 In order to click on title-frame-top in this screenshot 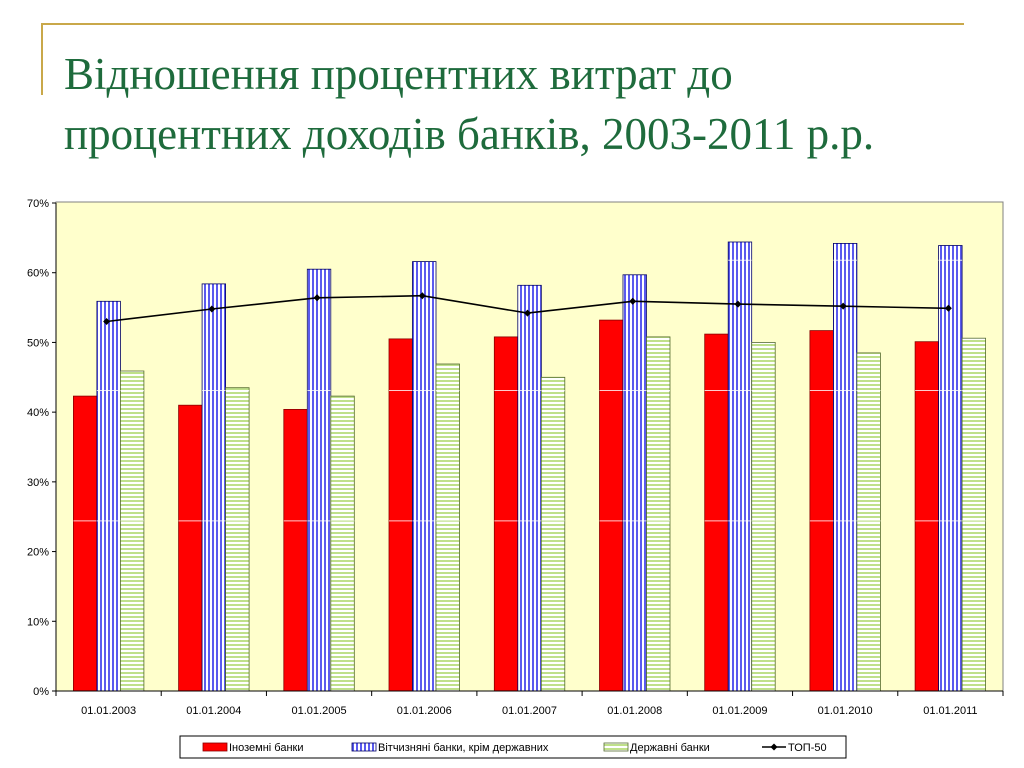, I will do `click(502, 24)`.